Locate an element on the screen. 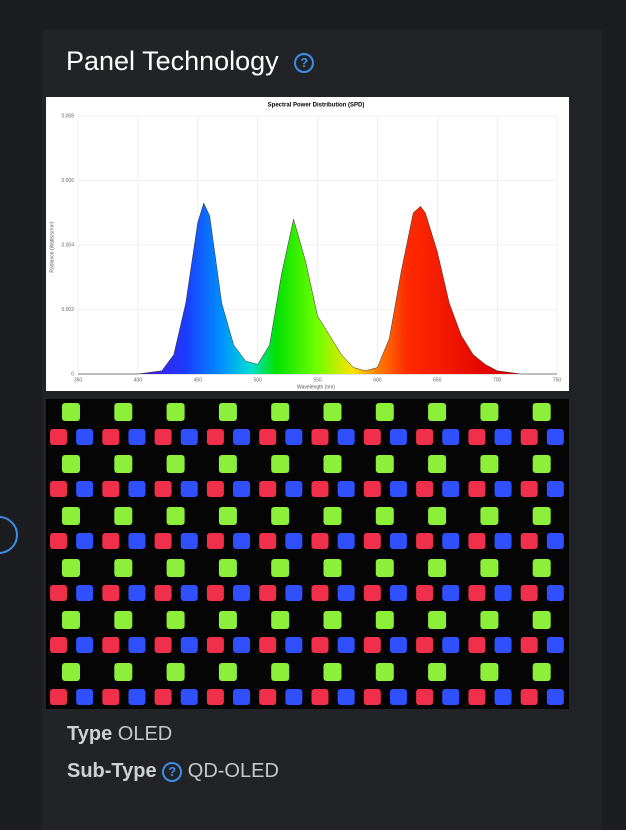  spec-row: Sub-Type ? QD-OLED is located at coordinates (173, 771).